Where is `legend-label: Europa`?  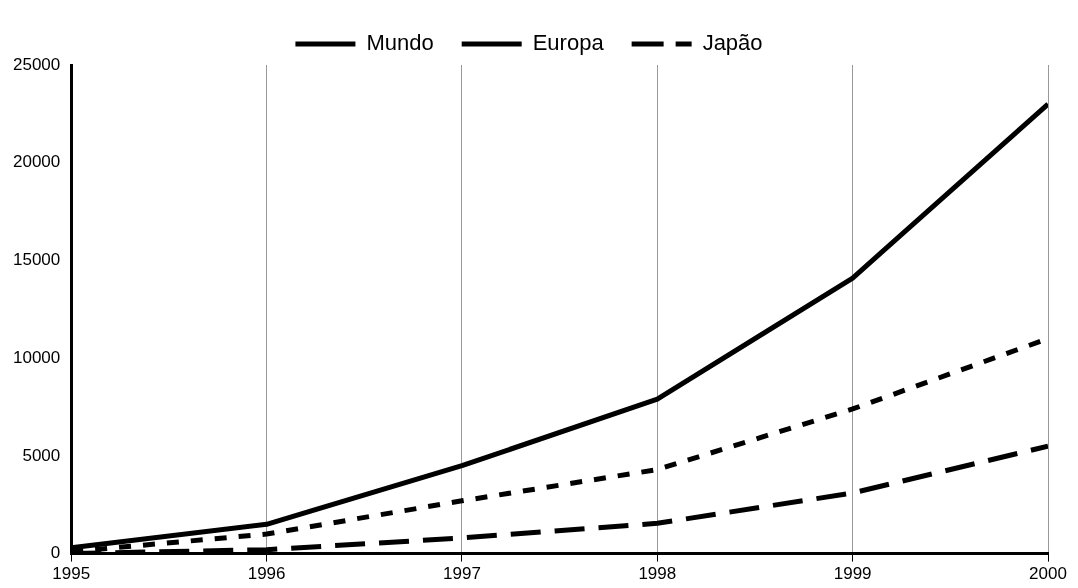
legend-label: Europa is located at coordinates (568, 43).